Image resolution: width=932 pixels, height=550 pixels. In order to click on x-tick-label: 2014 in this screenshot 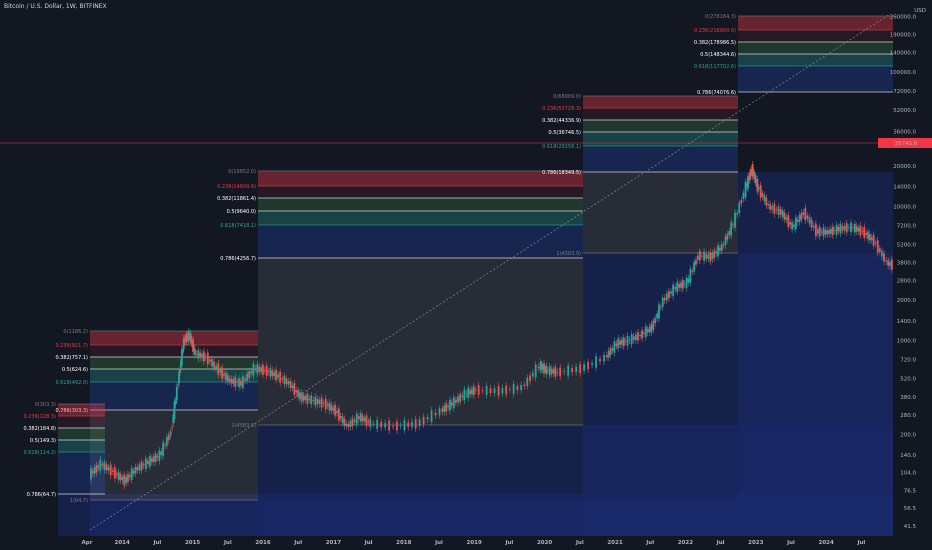, I will do `click(122, 543)`.